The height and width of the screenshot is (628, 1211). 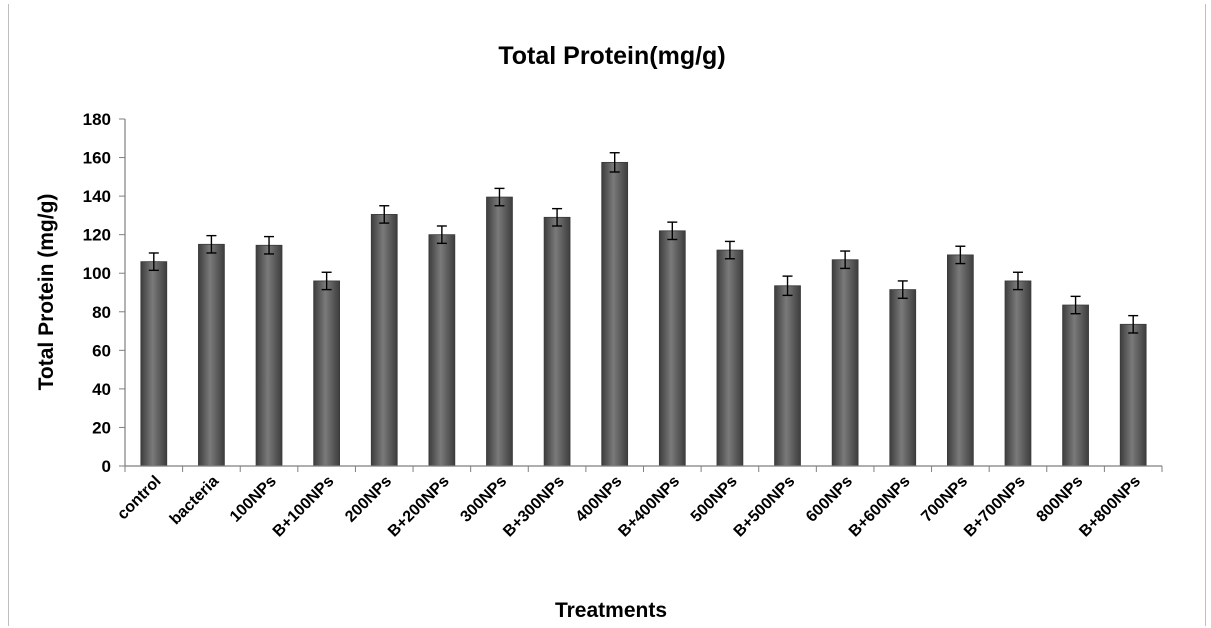 I want to click on x-tick-label: 800NPs, so click(x=1060, y=499).